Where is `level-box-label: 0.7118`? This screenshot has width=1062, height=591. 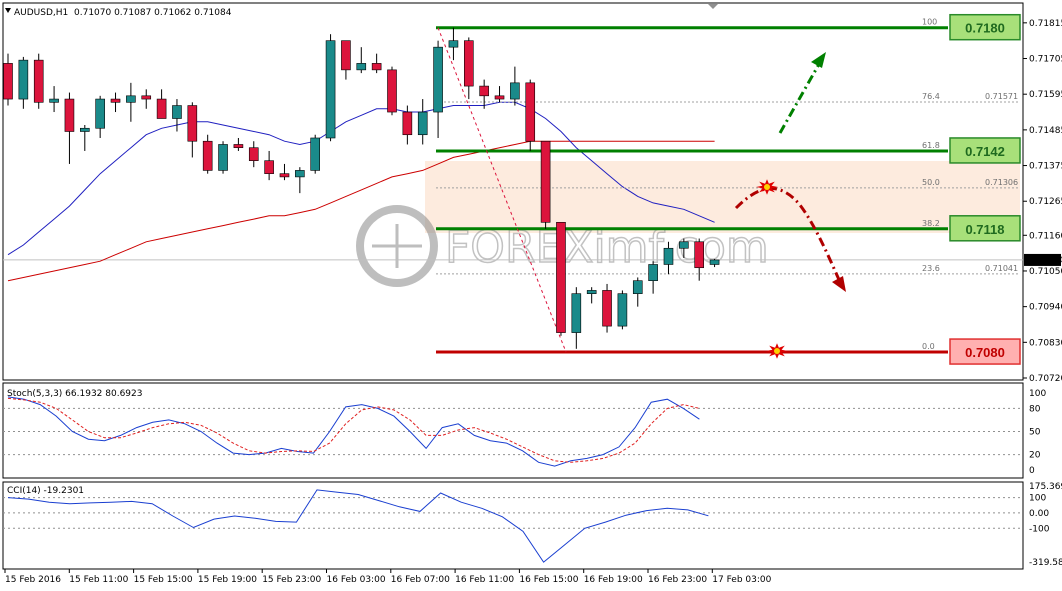
level-box-label: 0.7118 is located at coordinates (984, 229).